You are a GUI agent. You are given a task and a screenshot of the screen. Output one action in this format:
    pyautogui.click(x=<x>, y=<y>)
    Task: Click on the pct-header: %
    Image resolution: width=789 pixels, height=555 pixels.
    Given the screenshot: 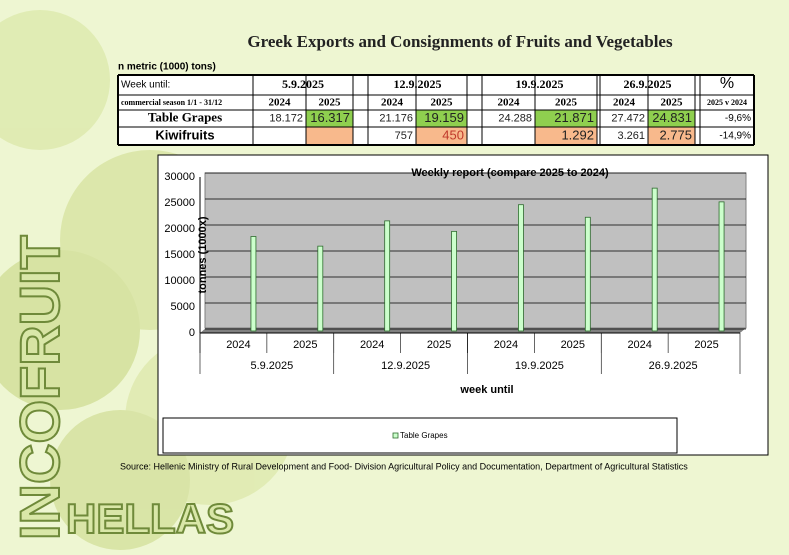 What is the action you would take?
    pyautogui.click(x=727, y=83)
    